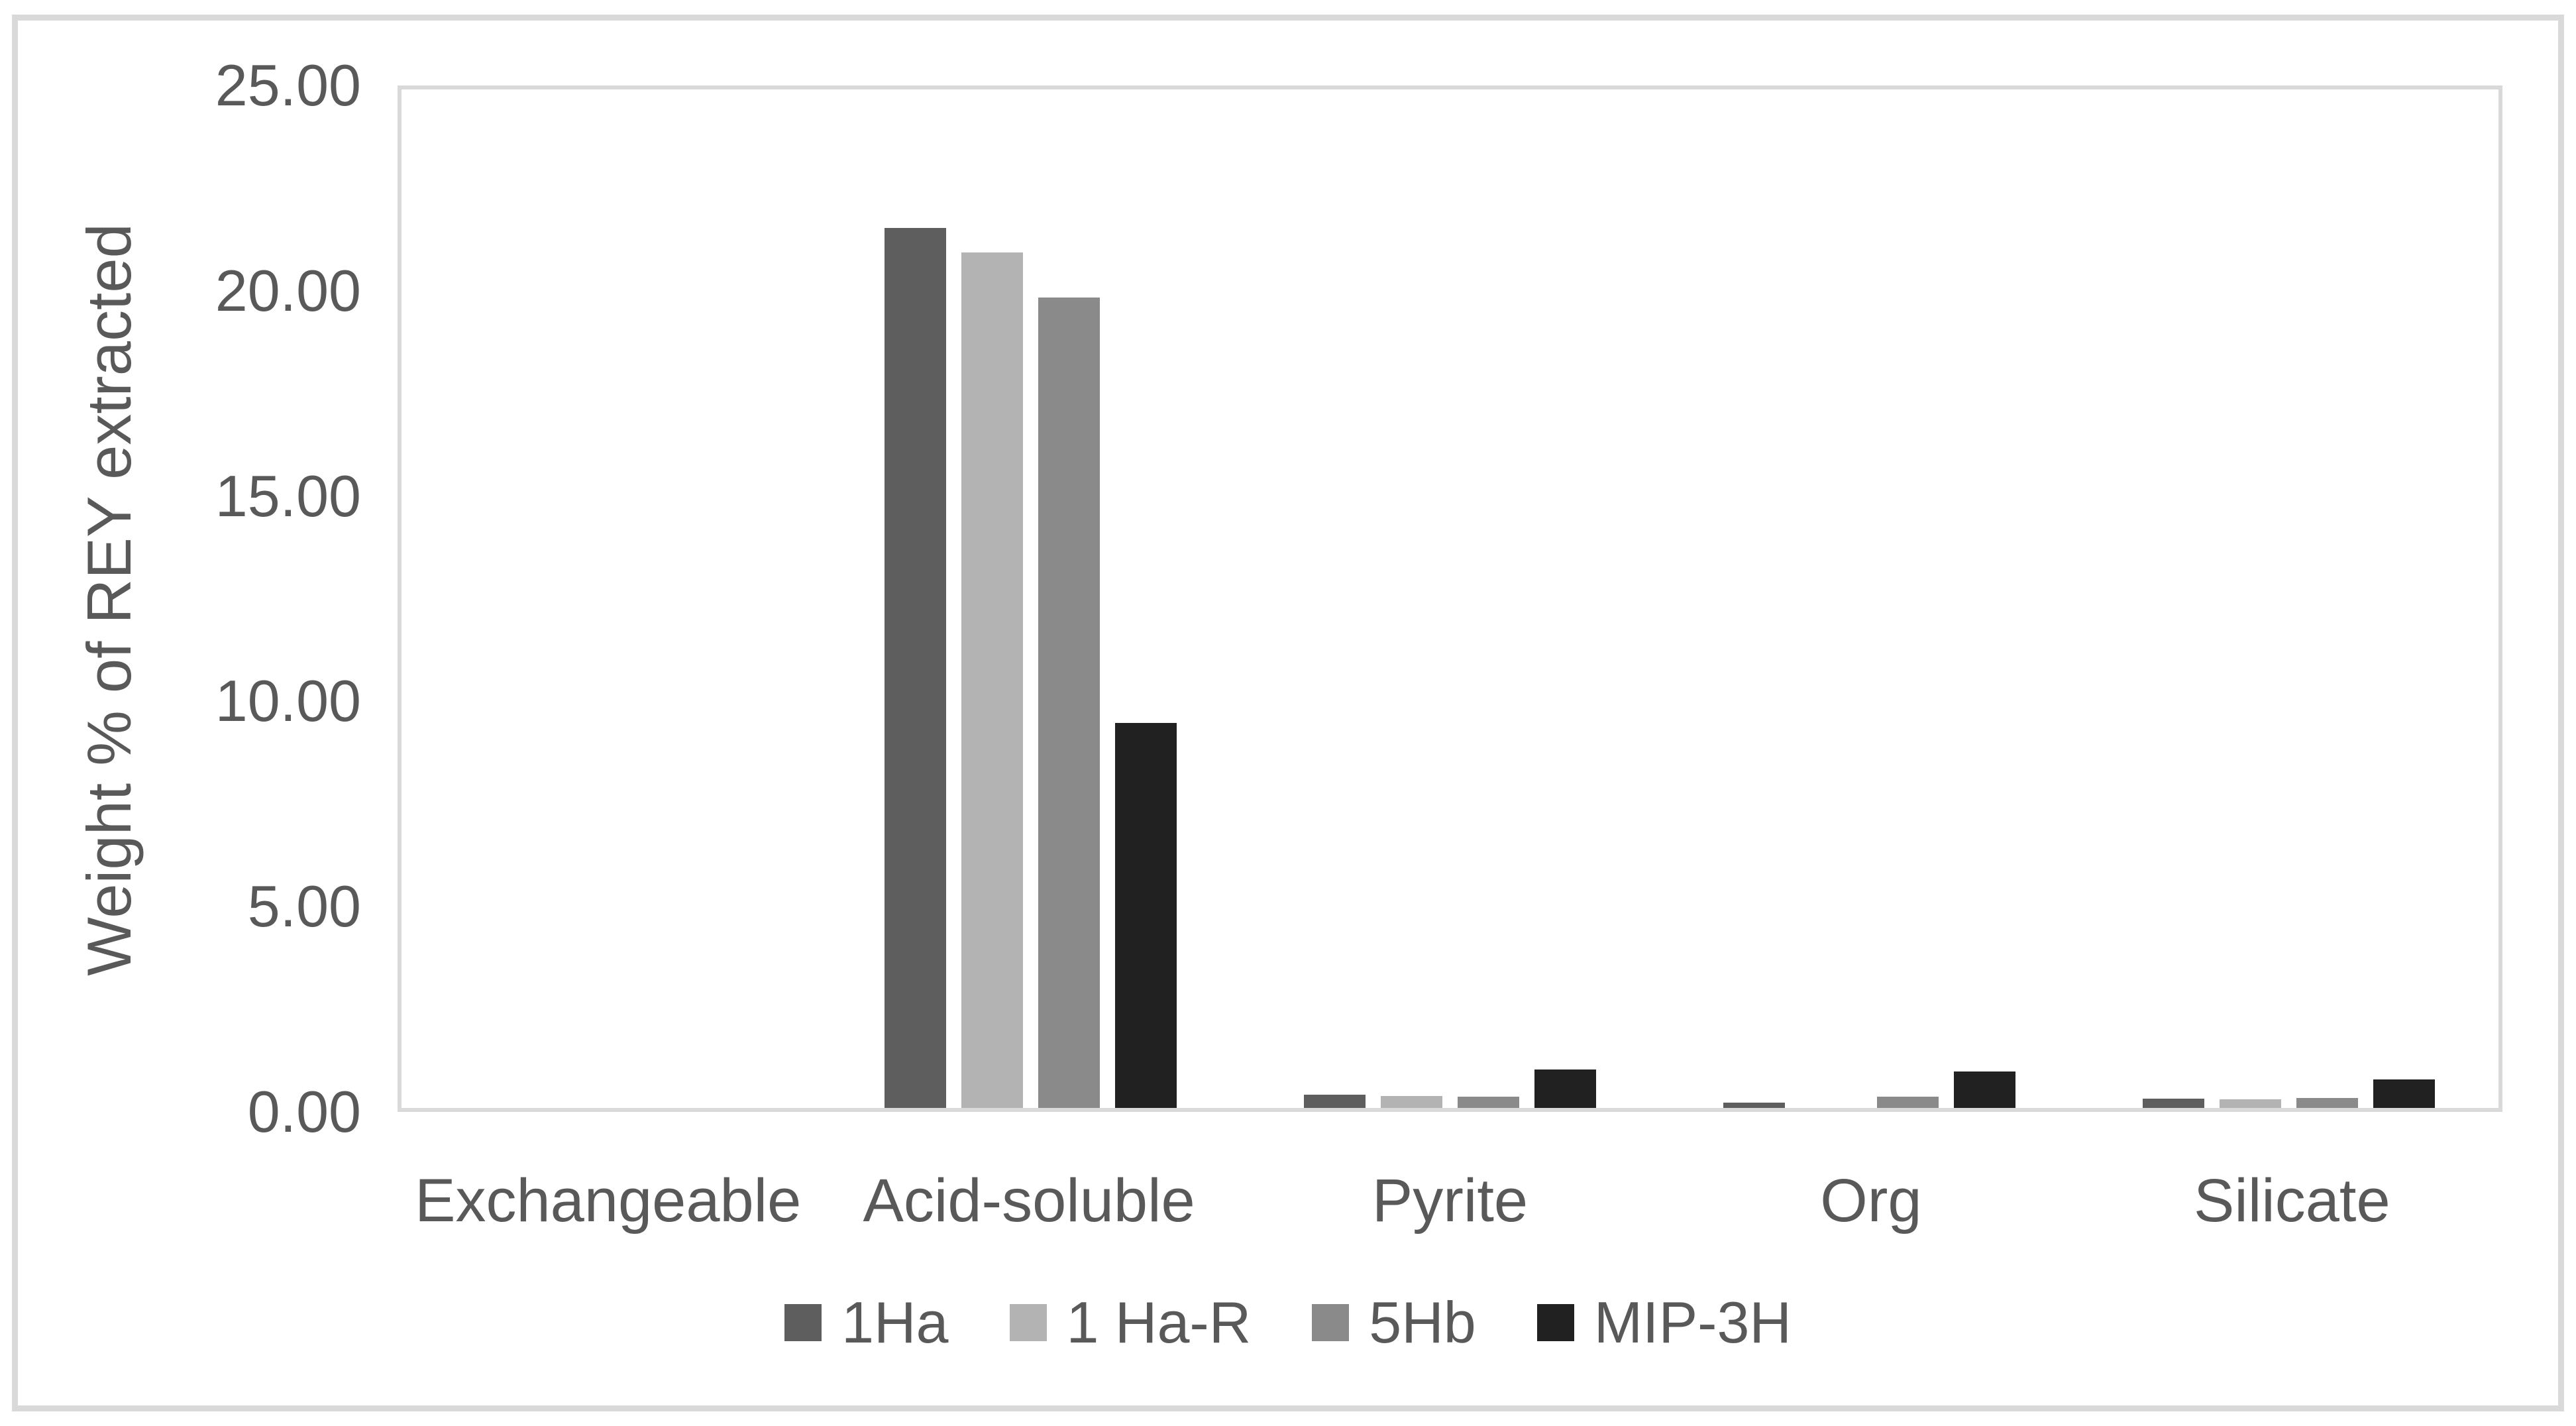  What do you see at coordinates (1028, 1322) in the screenshot?
I see `legend-swatch-1-ha-r` at bounding box center [1028, 1322].